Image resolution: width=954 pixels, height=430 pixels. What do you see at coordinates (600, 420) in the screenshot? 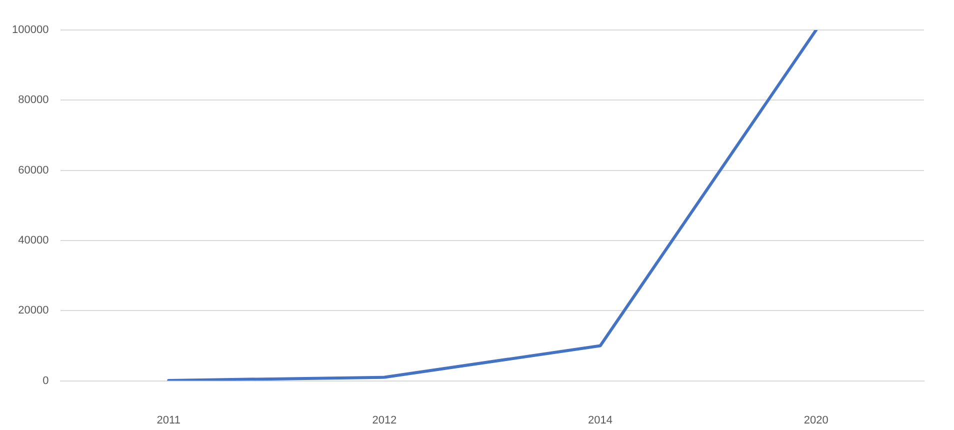
I see `x-tick-label: 2014` at bounding box center [600, 420].